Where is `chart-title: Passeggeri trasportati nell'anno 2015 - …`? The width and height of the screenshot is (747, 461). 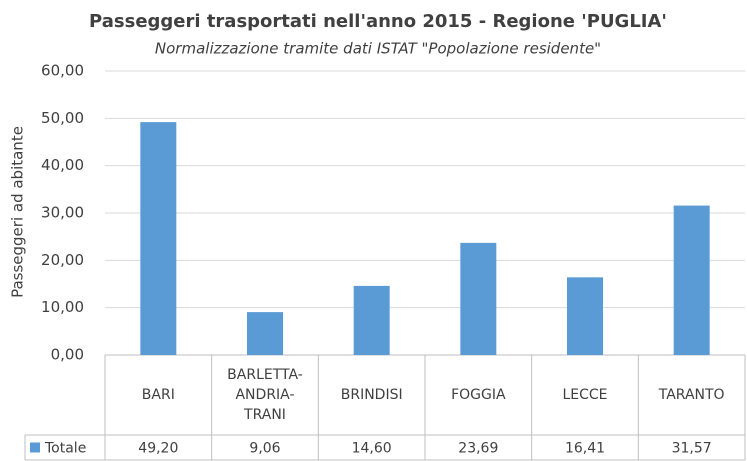 chart-title: Passeggeri trasportati nell'anno 2015 - … is located at coordinates (378, 21).